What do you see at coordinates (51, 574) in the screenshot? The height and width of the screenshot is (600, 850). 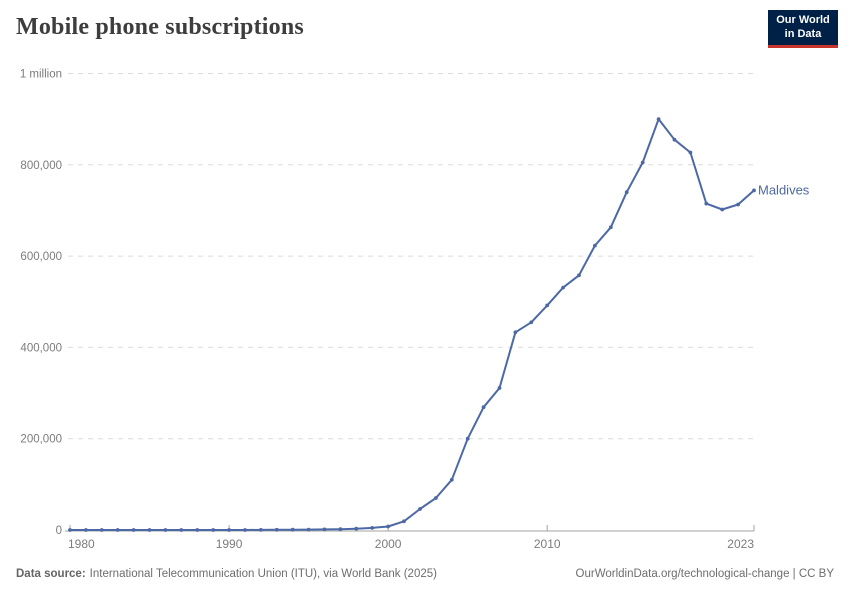 I see `data-source-label: Data source:` at bounding box center [51, 574].